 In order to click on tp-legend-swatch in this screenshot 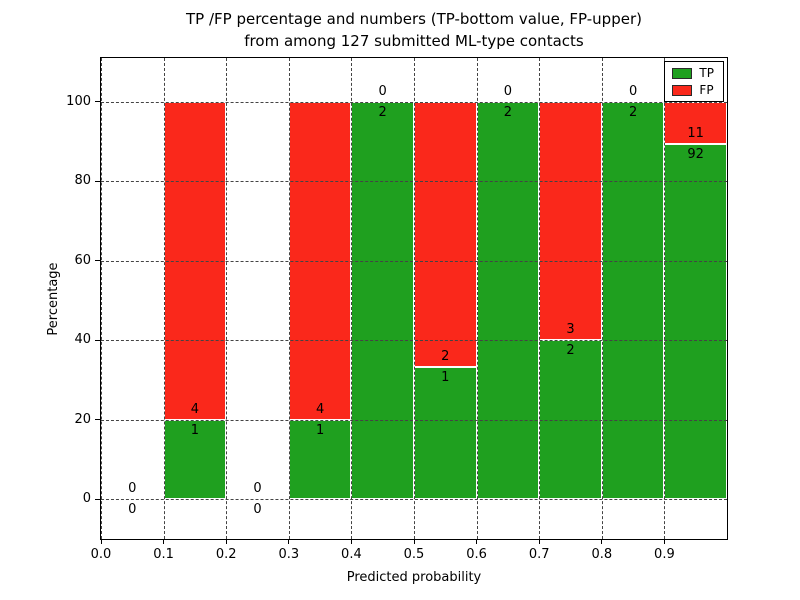, I will do `click(682, 73)`.